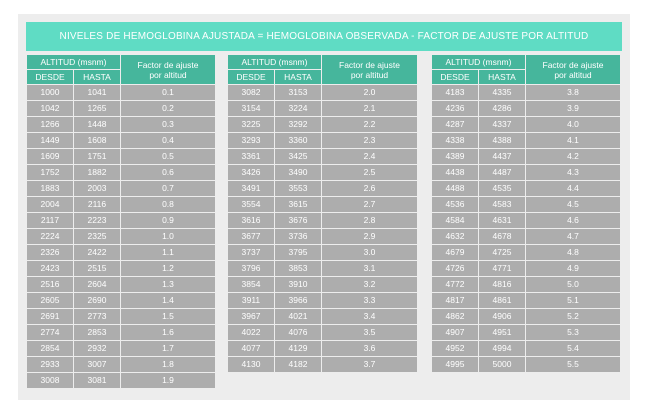 This screenshot has height=413, width=647. I want to click on table-row: 2854 2932 1.7, so click(121, 348).